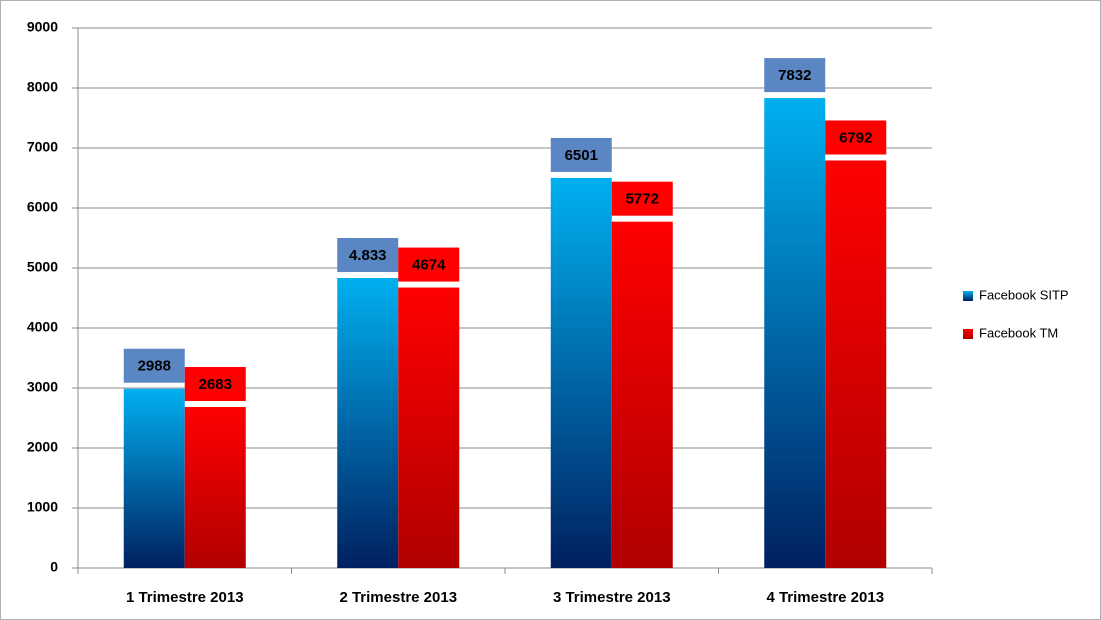  I want to click on x-tick-label: 2 Trimestre 2013, so click(398, 597).